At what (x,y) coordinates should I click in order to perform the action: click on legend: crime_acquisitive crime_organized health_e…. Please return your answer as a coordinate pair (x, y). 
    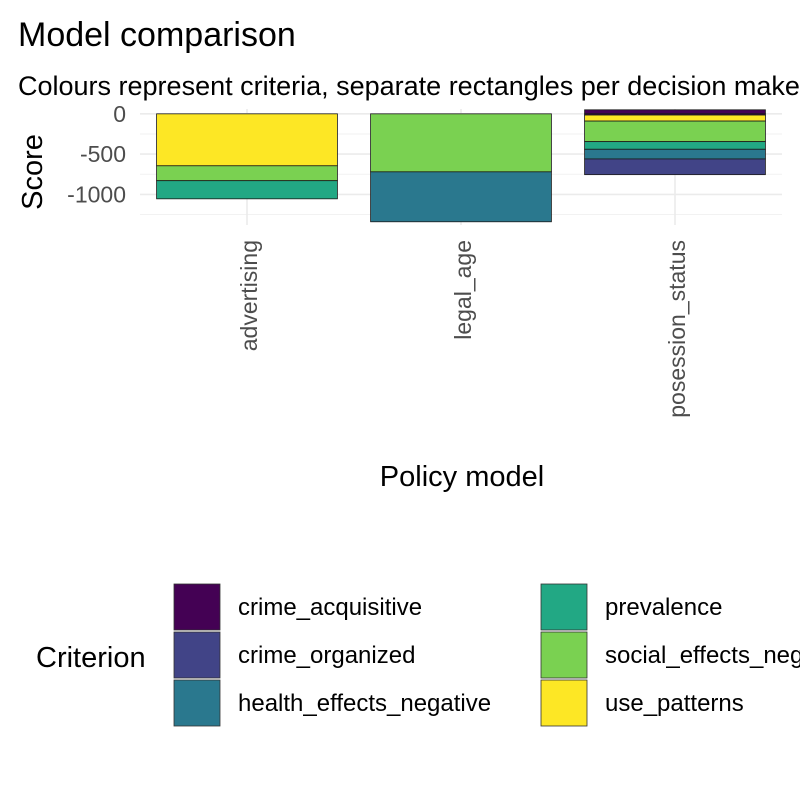
    Looking at the image, I should click on (486, 655).